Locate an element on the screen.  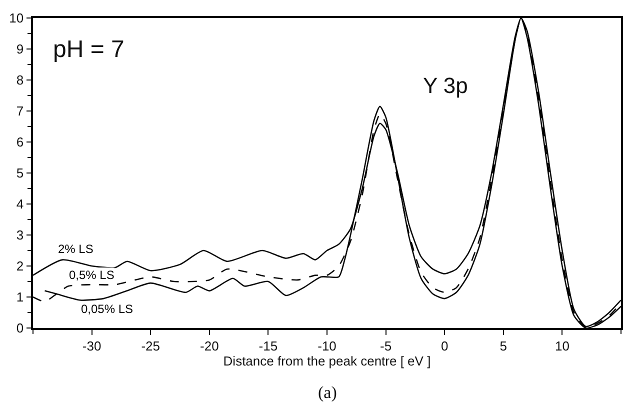
series-label: 0,5% LS is located at coordinates (91, 275).